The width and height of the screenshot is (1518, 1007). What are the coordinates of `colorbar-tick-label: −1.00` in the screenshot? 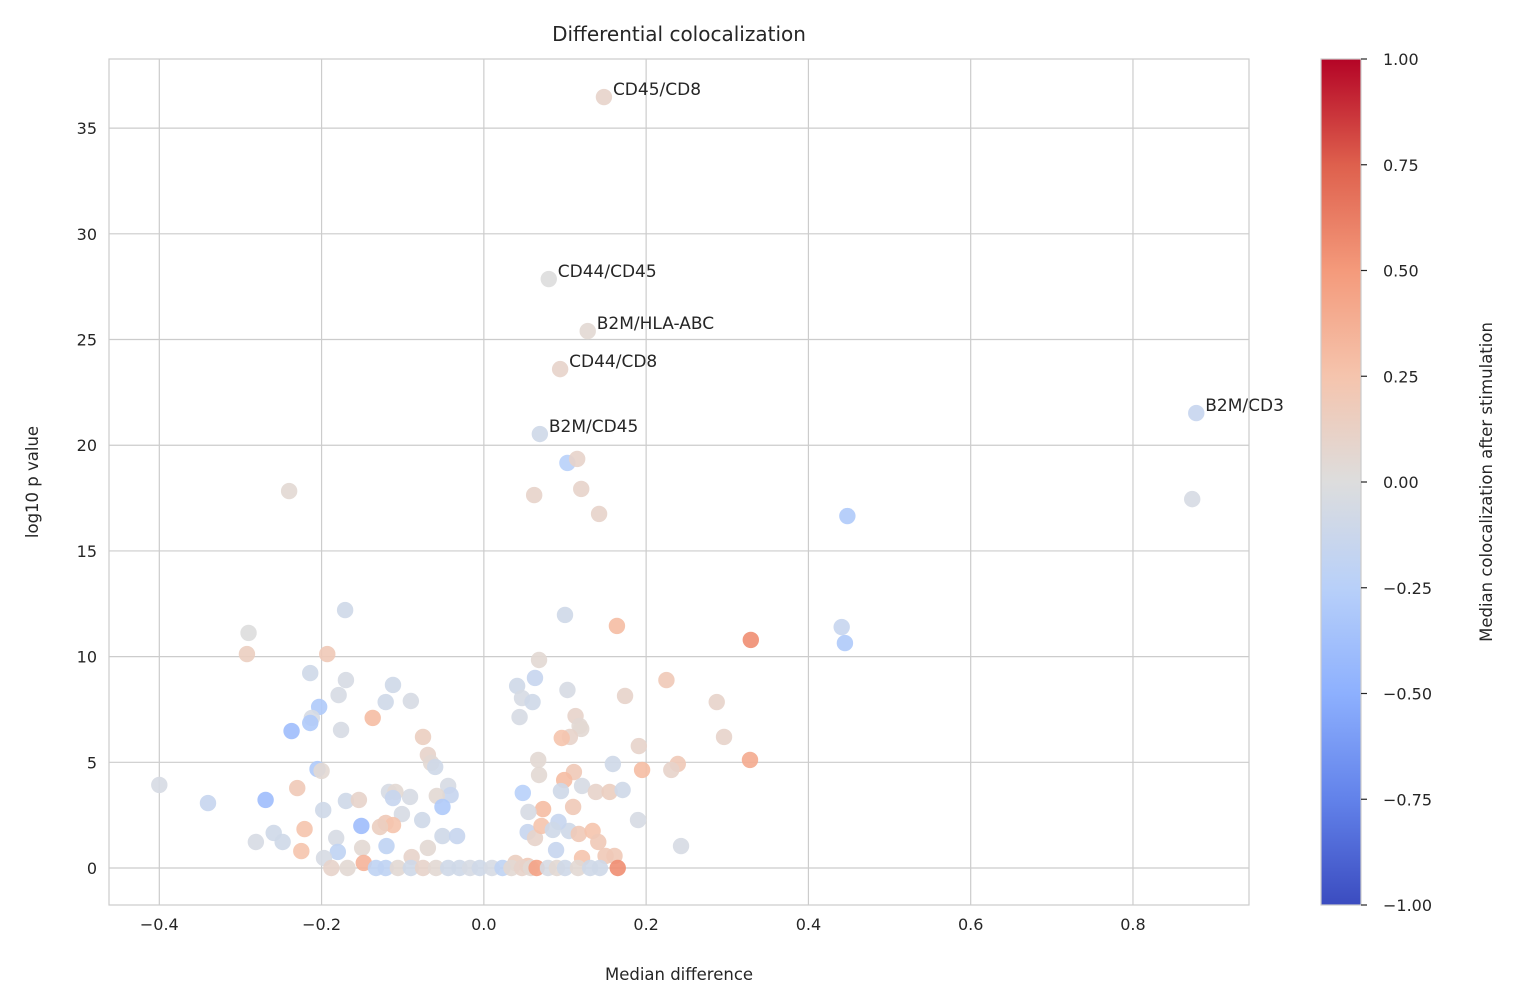 It's located at (1407, 905).